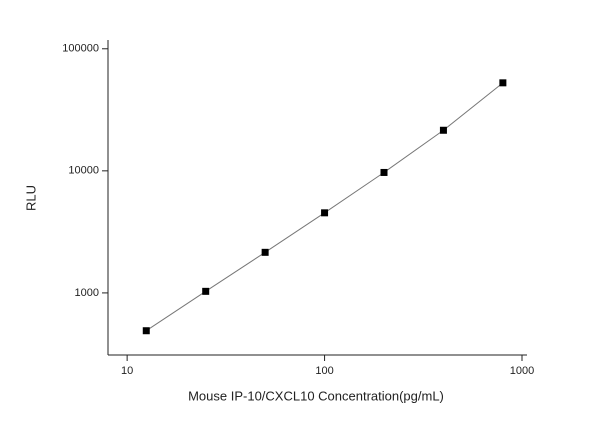 The width and height of the screenshot is (608, 427). I want to click on x-tick-label: 100, so click(324, 371).